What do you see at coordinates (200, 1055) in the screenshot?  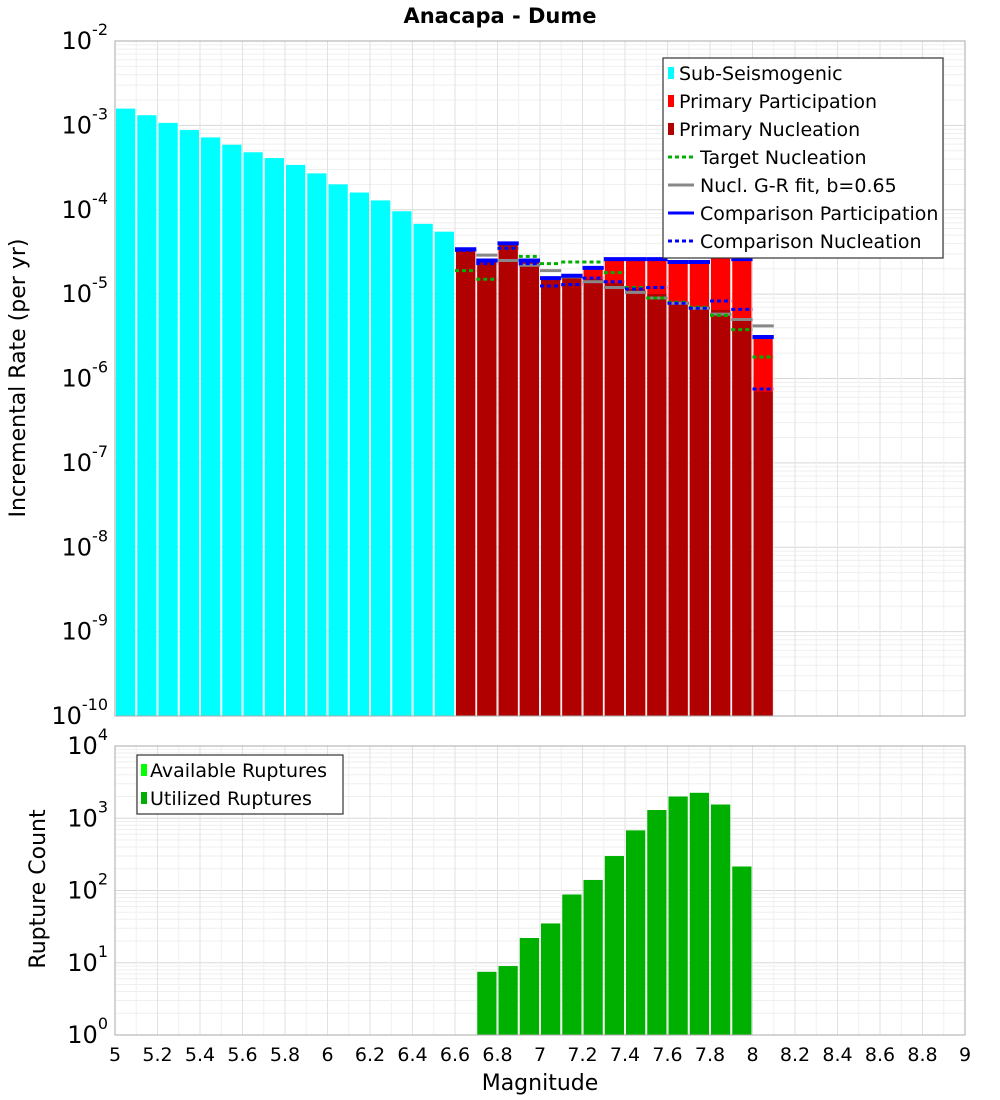 I see `x-tick-label: 5.4` at bounding box center [200, 1055].